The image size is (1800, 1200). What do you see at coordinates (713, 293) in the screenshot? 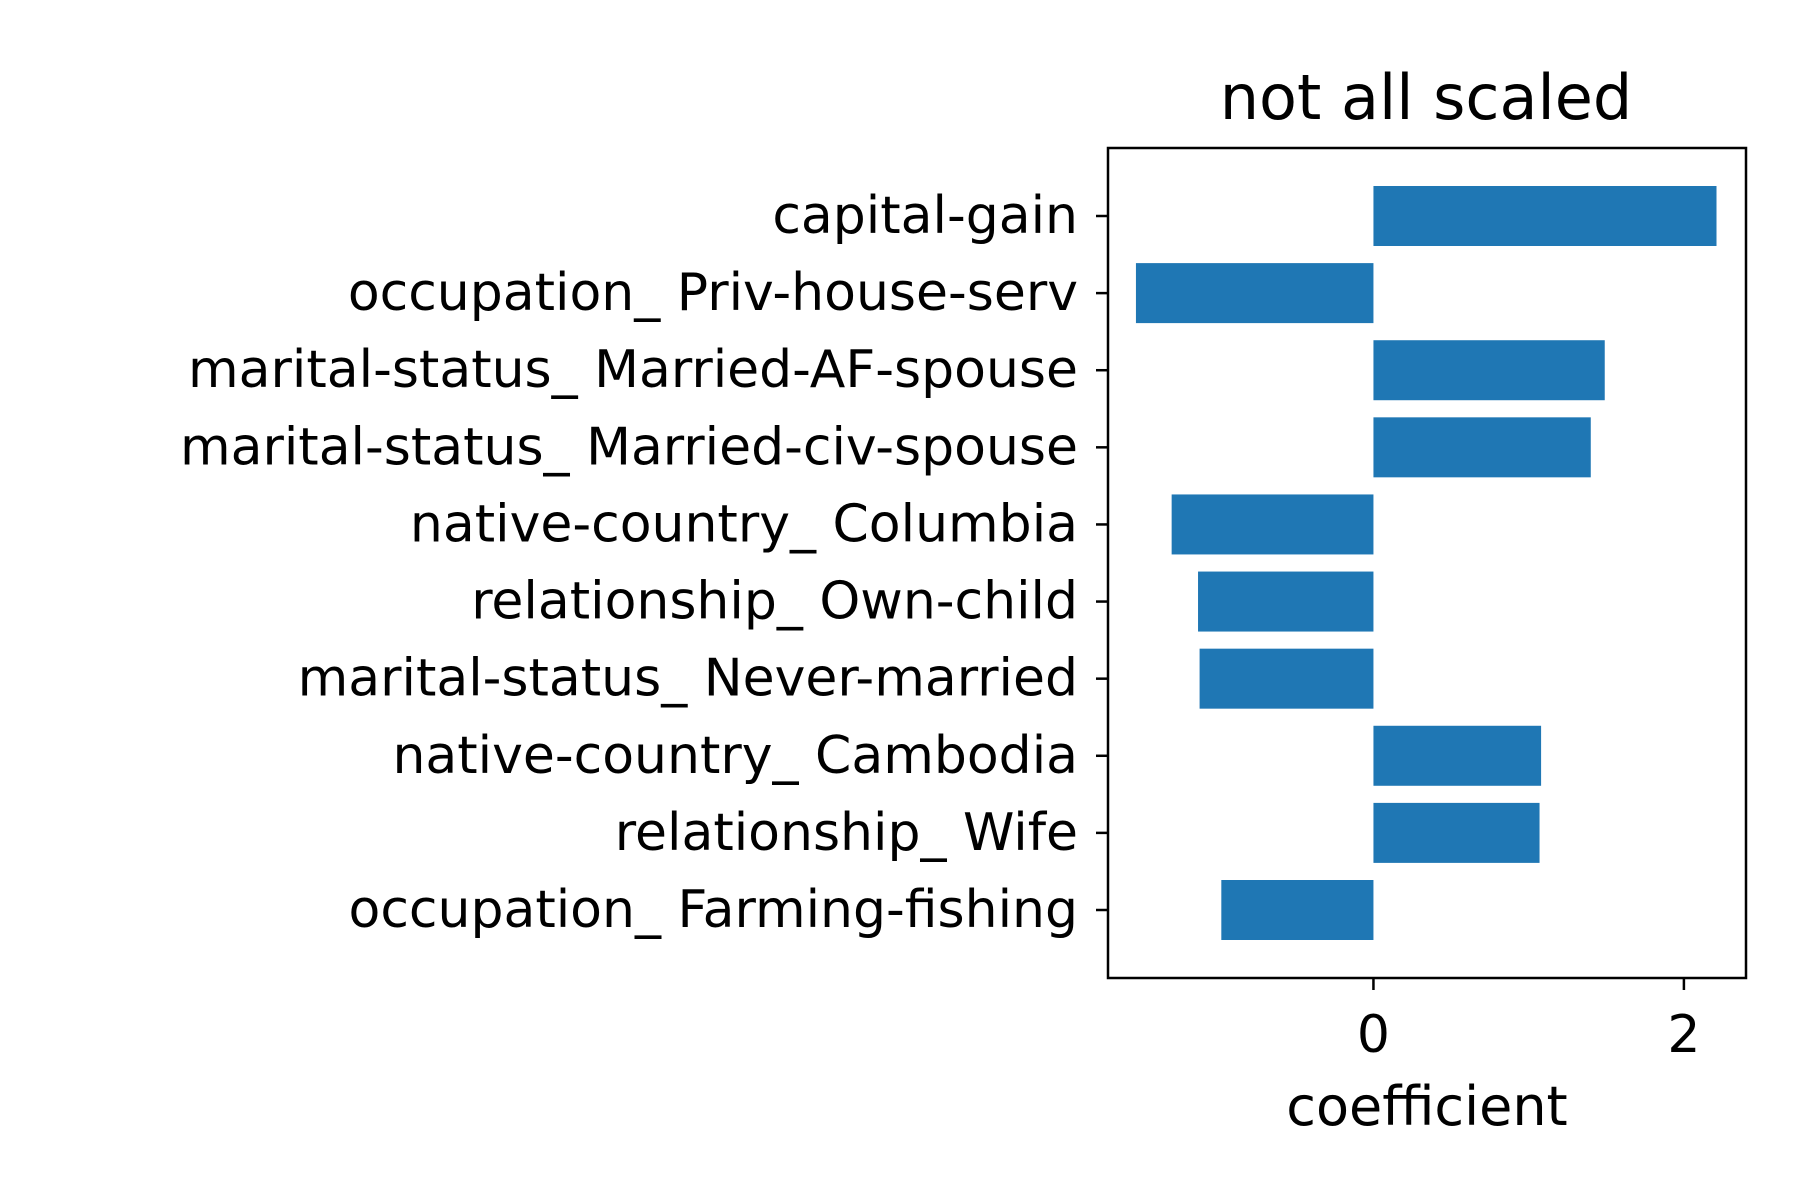
I see `y-tick-label: occupation_ Priv-house-serv` at bounding box center [713, 293].